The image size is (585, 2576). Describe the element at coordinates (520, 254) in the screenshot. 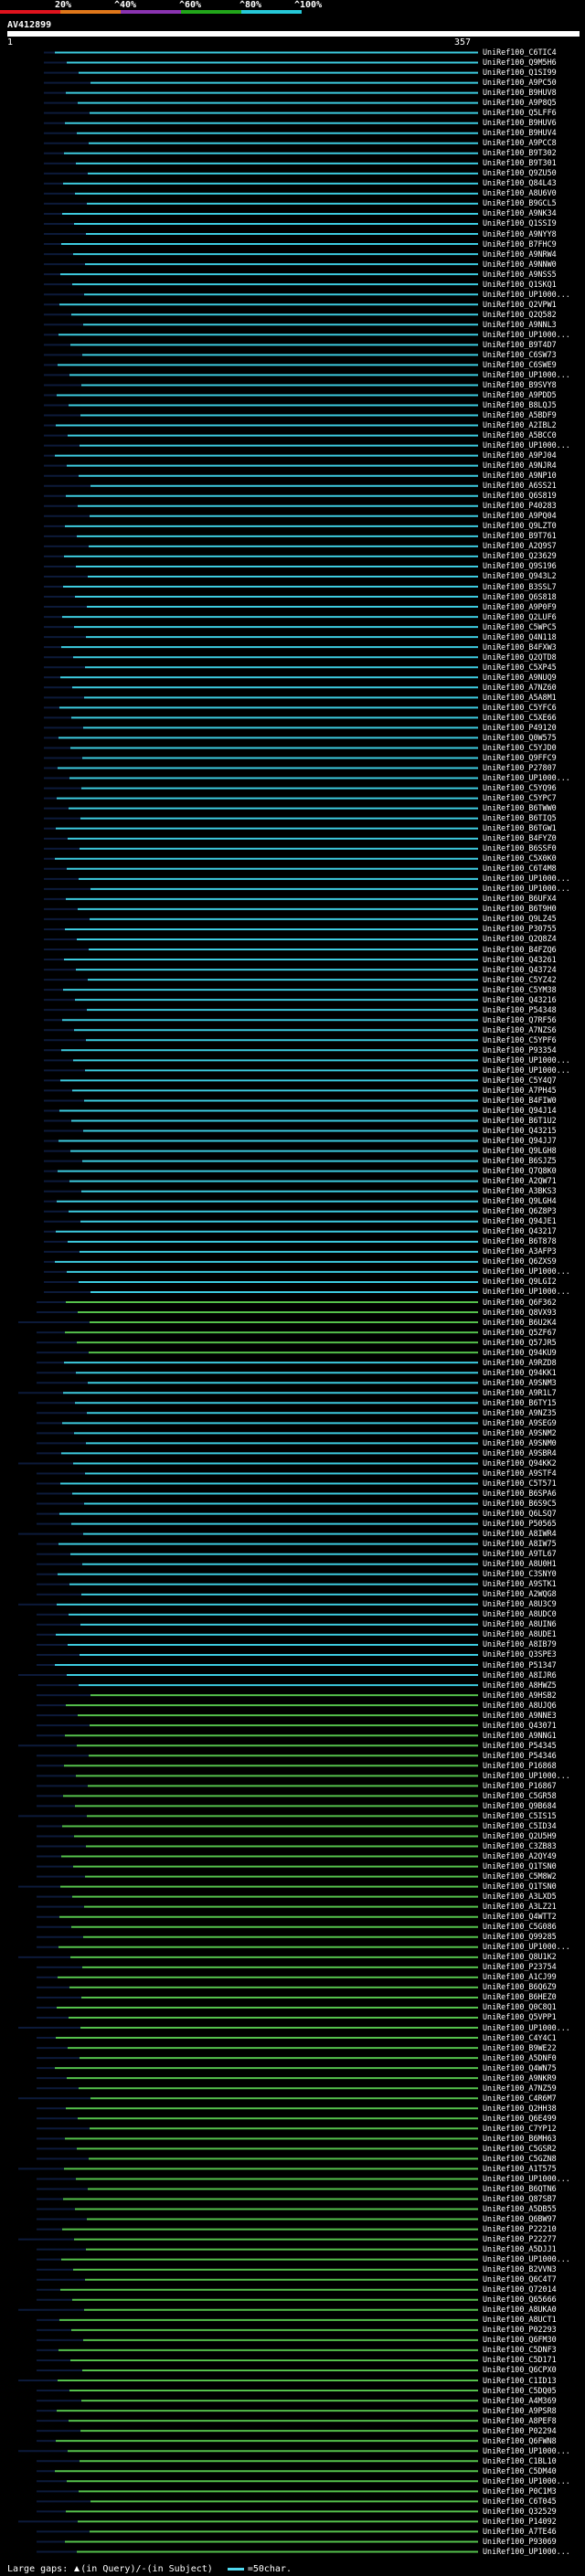

I see `hit-label: UniRef100_A9NRW4` at that location.